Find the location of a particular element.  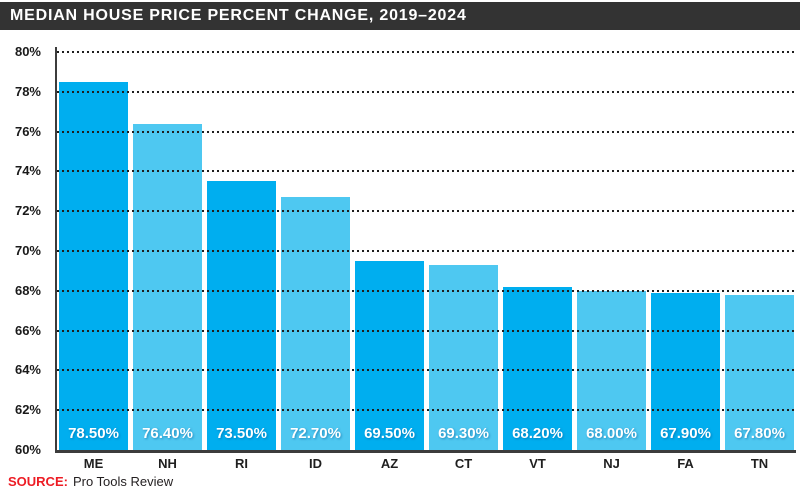

bar-AZ: 69.50% is located at coordinates (389, 355).